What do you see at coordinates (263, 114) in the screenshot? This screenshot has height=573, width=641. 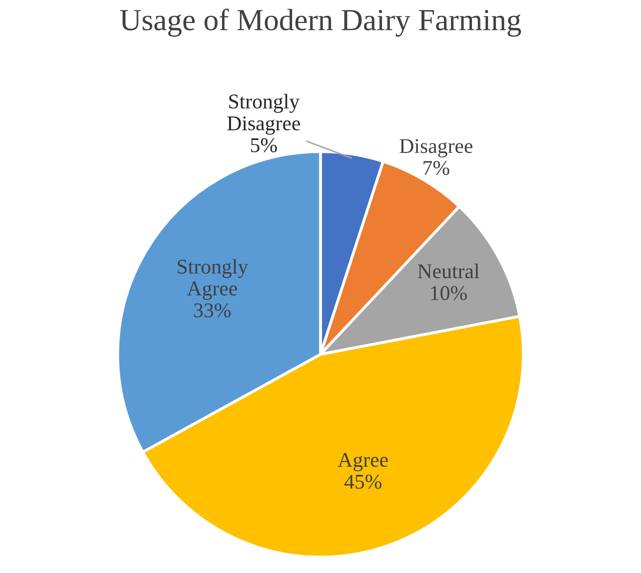 I see `slice-label: Strongly Disagree` at bounding box center [263, 114].